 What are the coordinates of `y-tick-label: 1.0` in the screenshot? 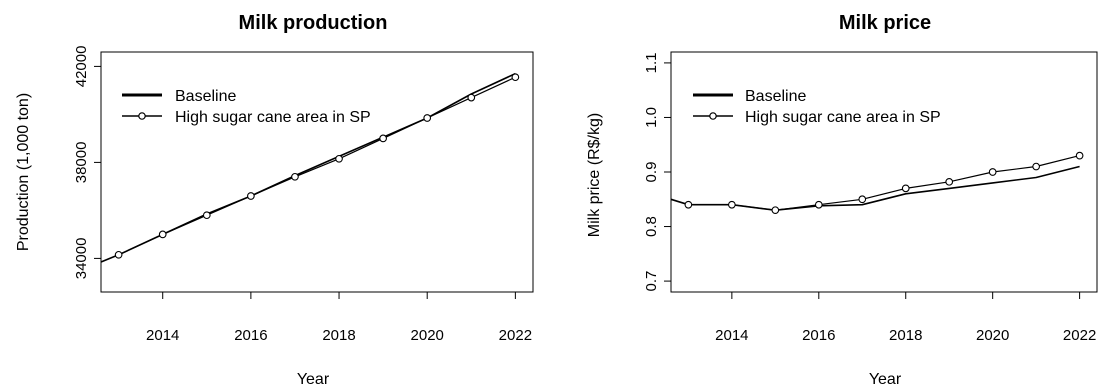 It's located at (651, 117).